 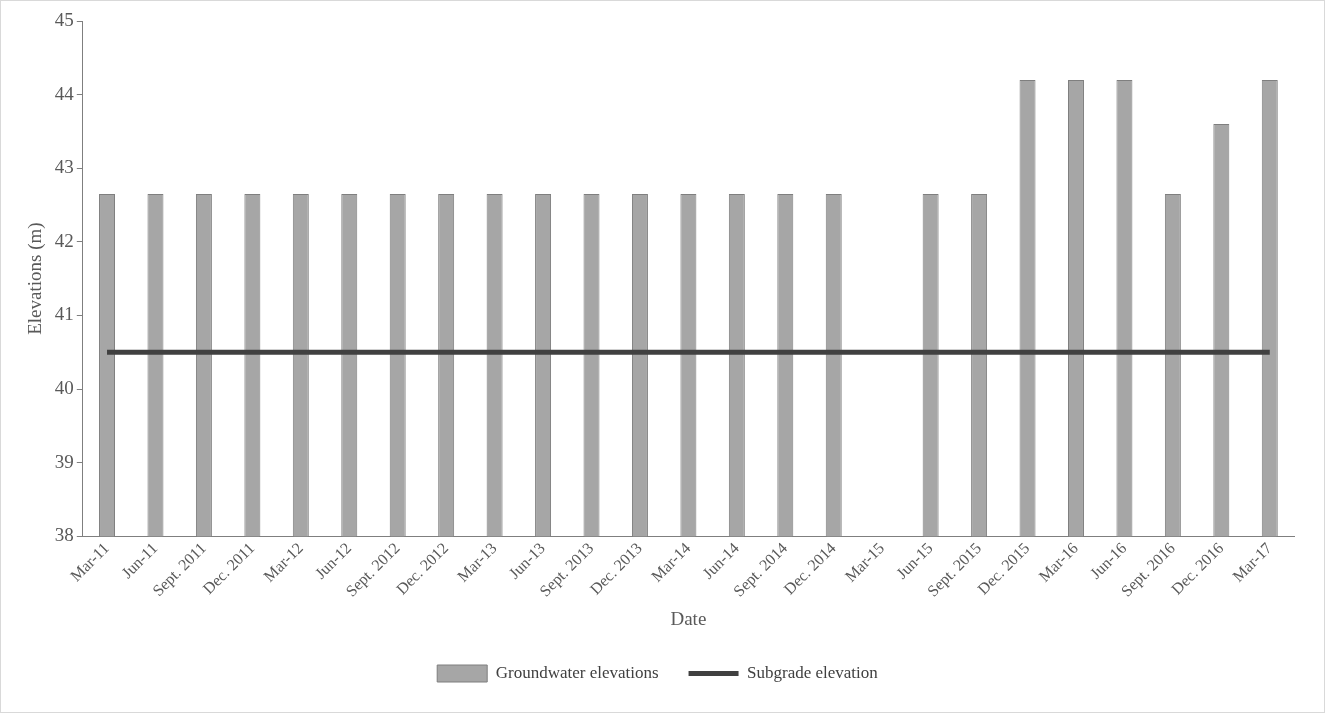 What do you see at coordinates (64, 93) in the screenshot?
I see `y-tick-label: 44` at bounding box center [64, 93].